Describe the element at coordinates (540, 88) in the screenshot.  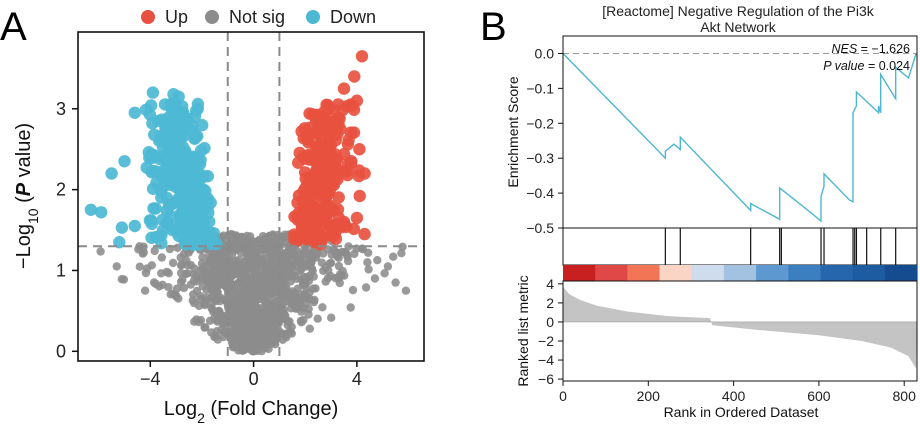
I see `es-y-tick-label: −0.1` at that location.